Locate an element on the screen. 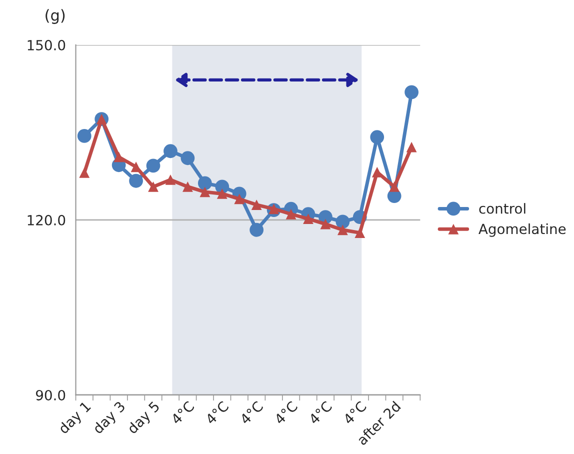 The height and width of the screenshot is (454, 574). y-axis-title: (g) is located at coordinates (55, 16).